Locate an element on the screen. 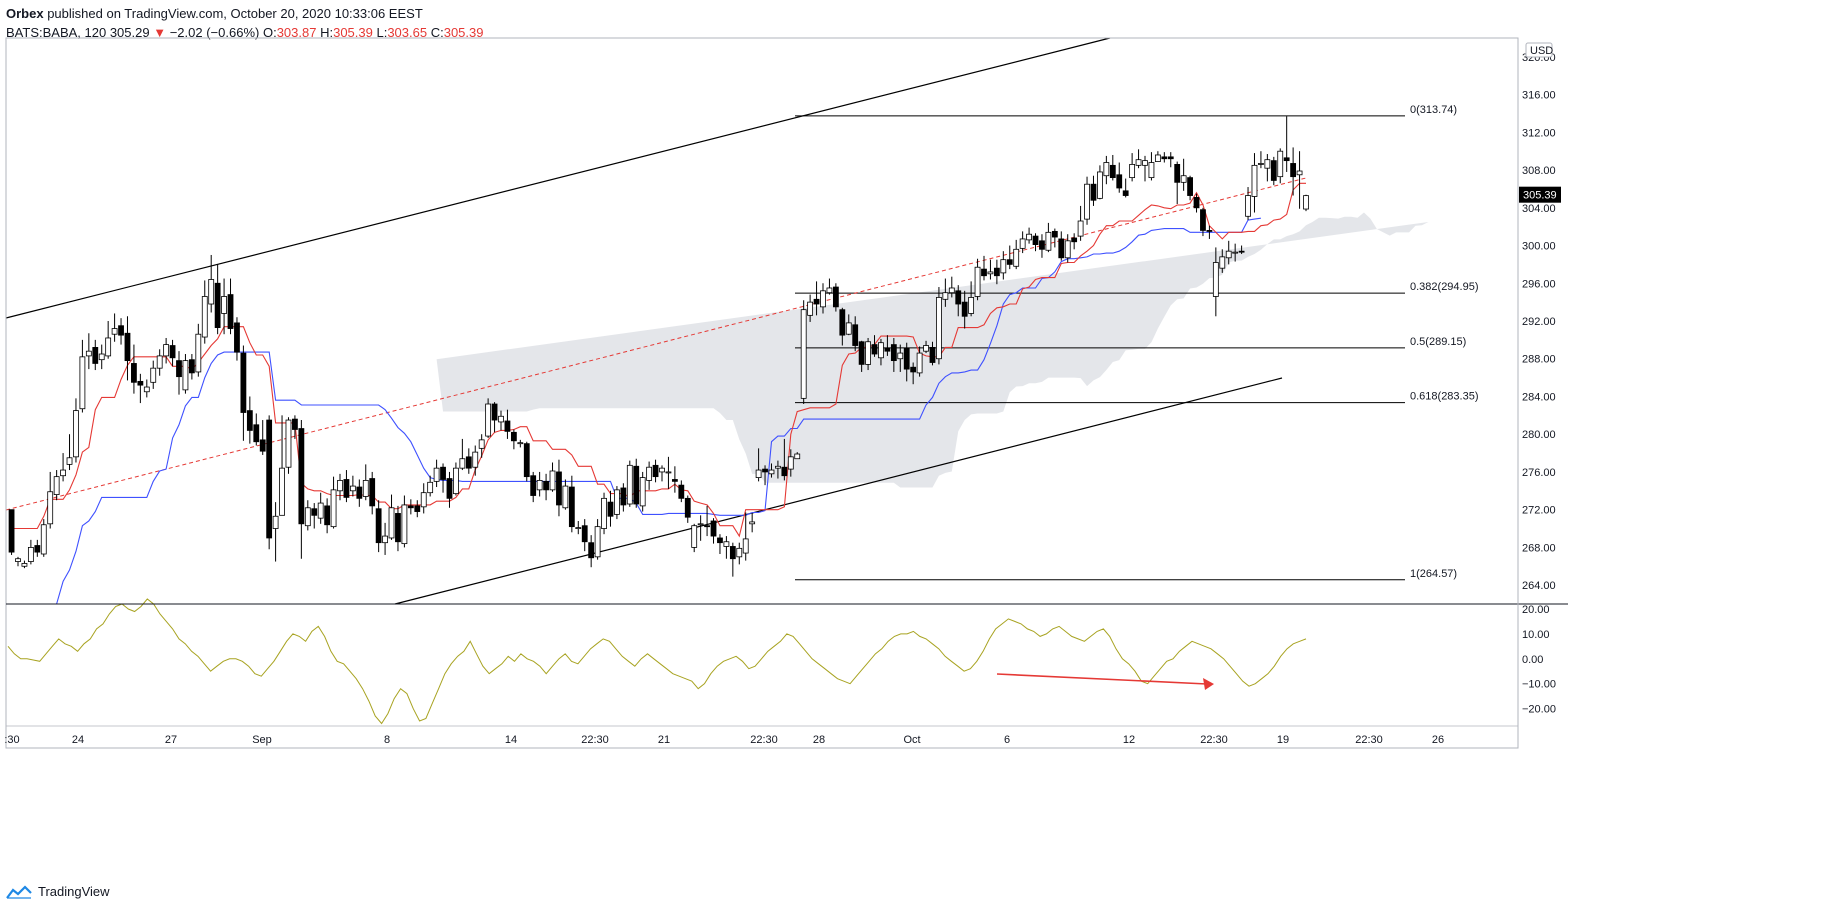  price-tick-label: 308.00 is located at coordinates (1539, 171).